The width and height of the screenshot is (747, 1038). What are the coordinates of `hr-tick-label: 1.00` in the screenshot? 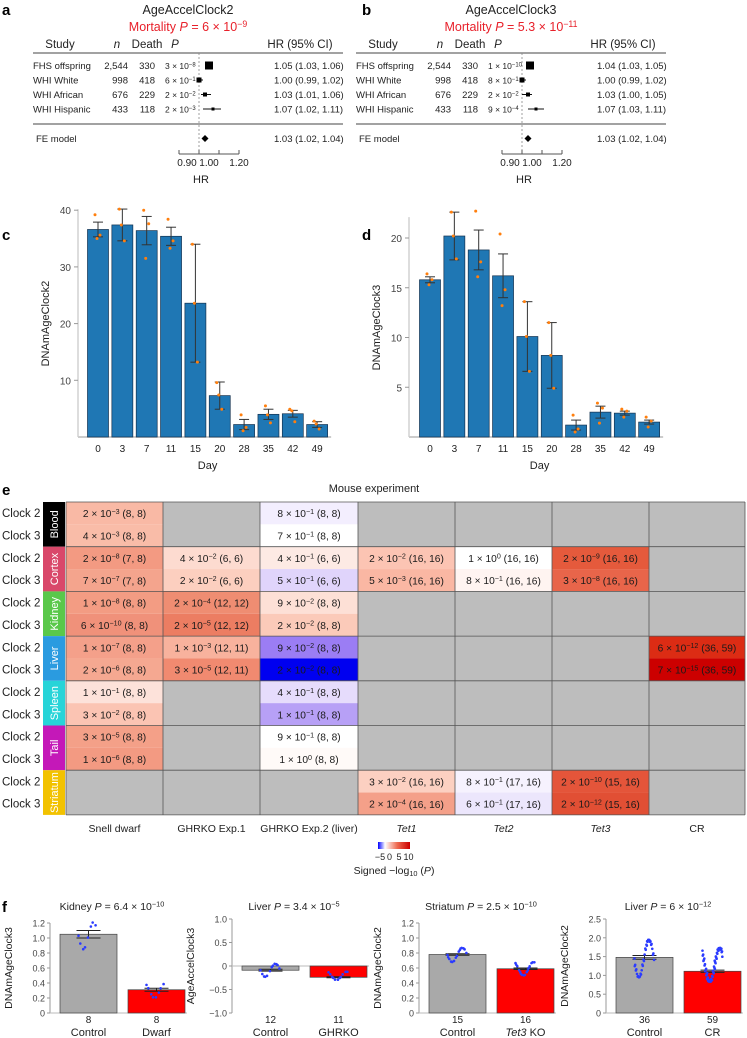 It's located at (209, 163).